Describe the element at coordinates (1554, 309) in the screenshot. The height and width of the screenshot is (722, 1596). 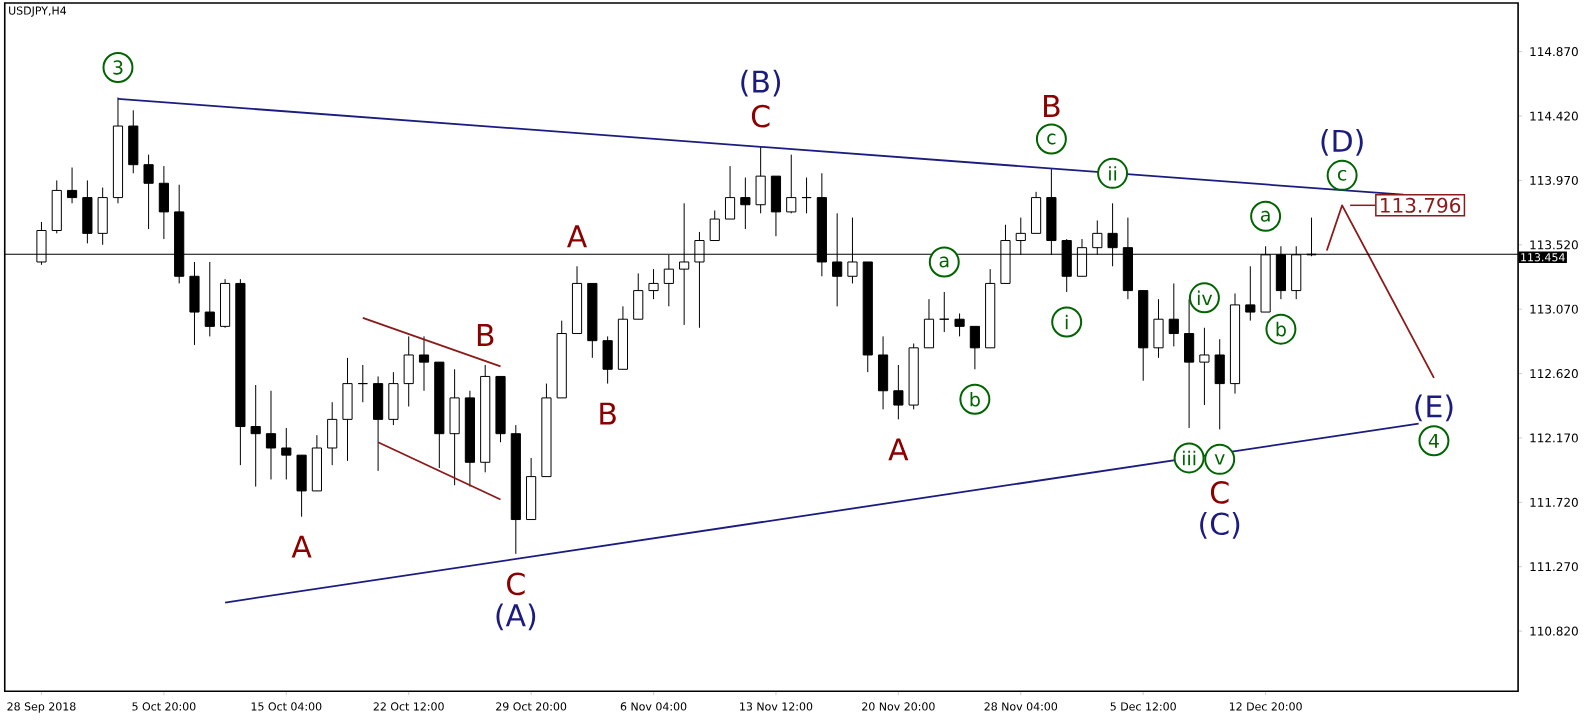
I see `y-tick-label: 113.070` at that location.